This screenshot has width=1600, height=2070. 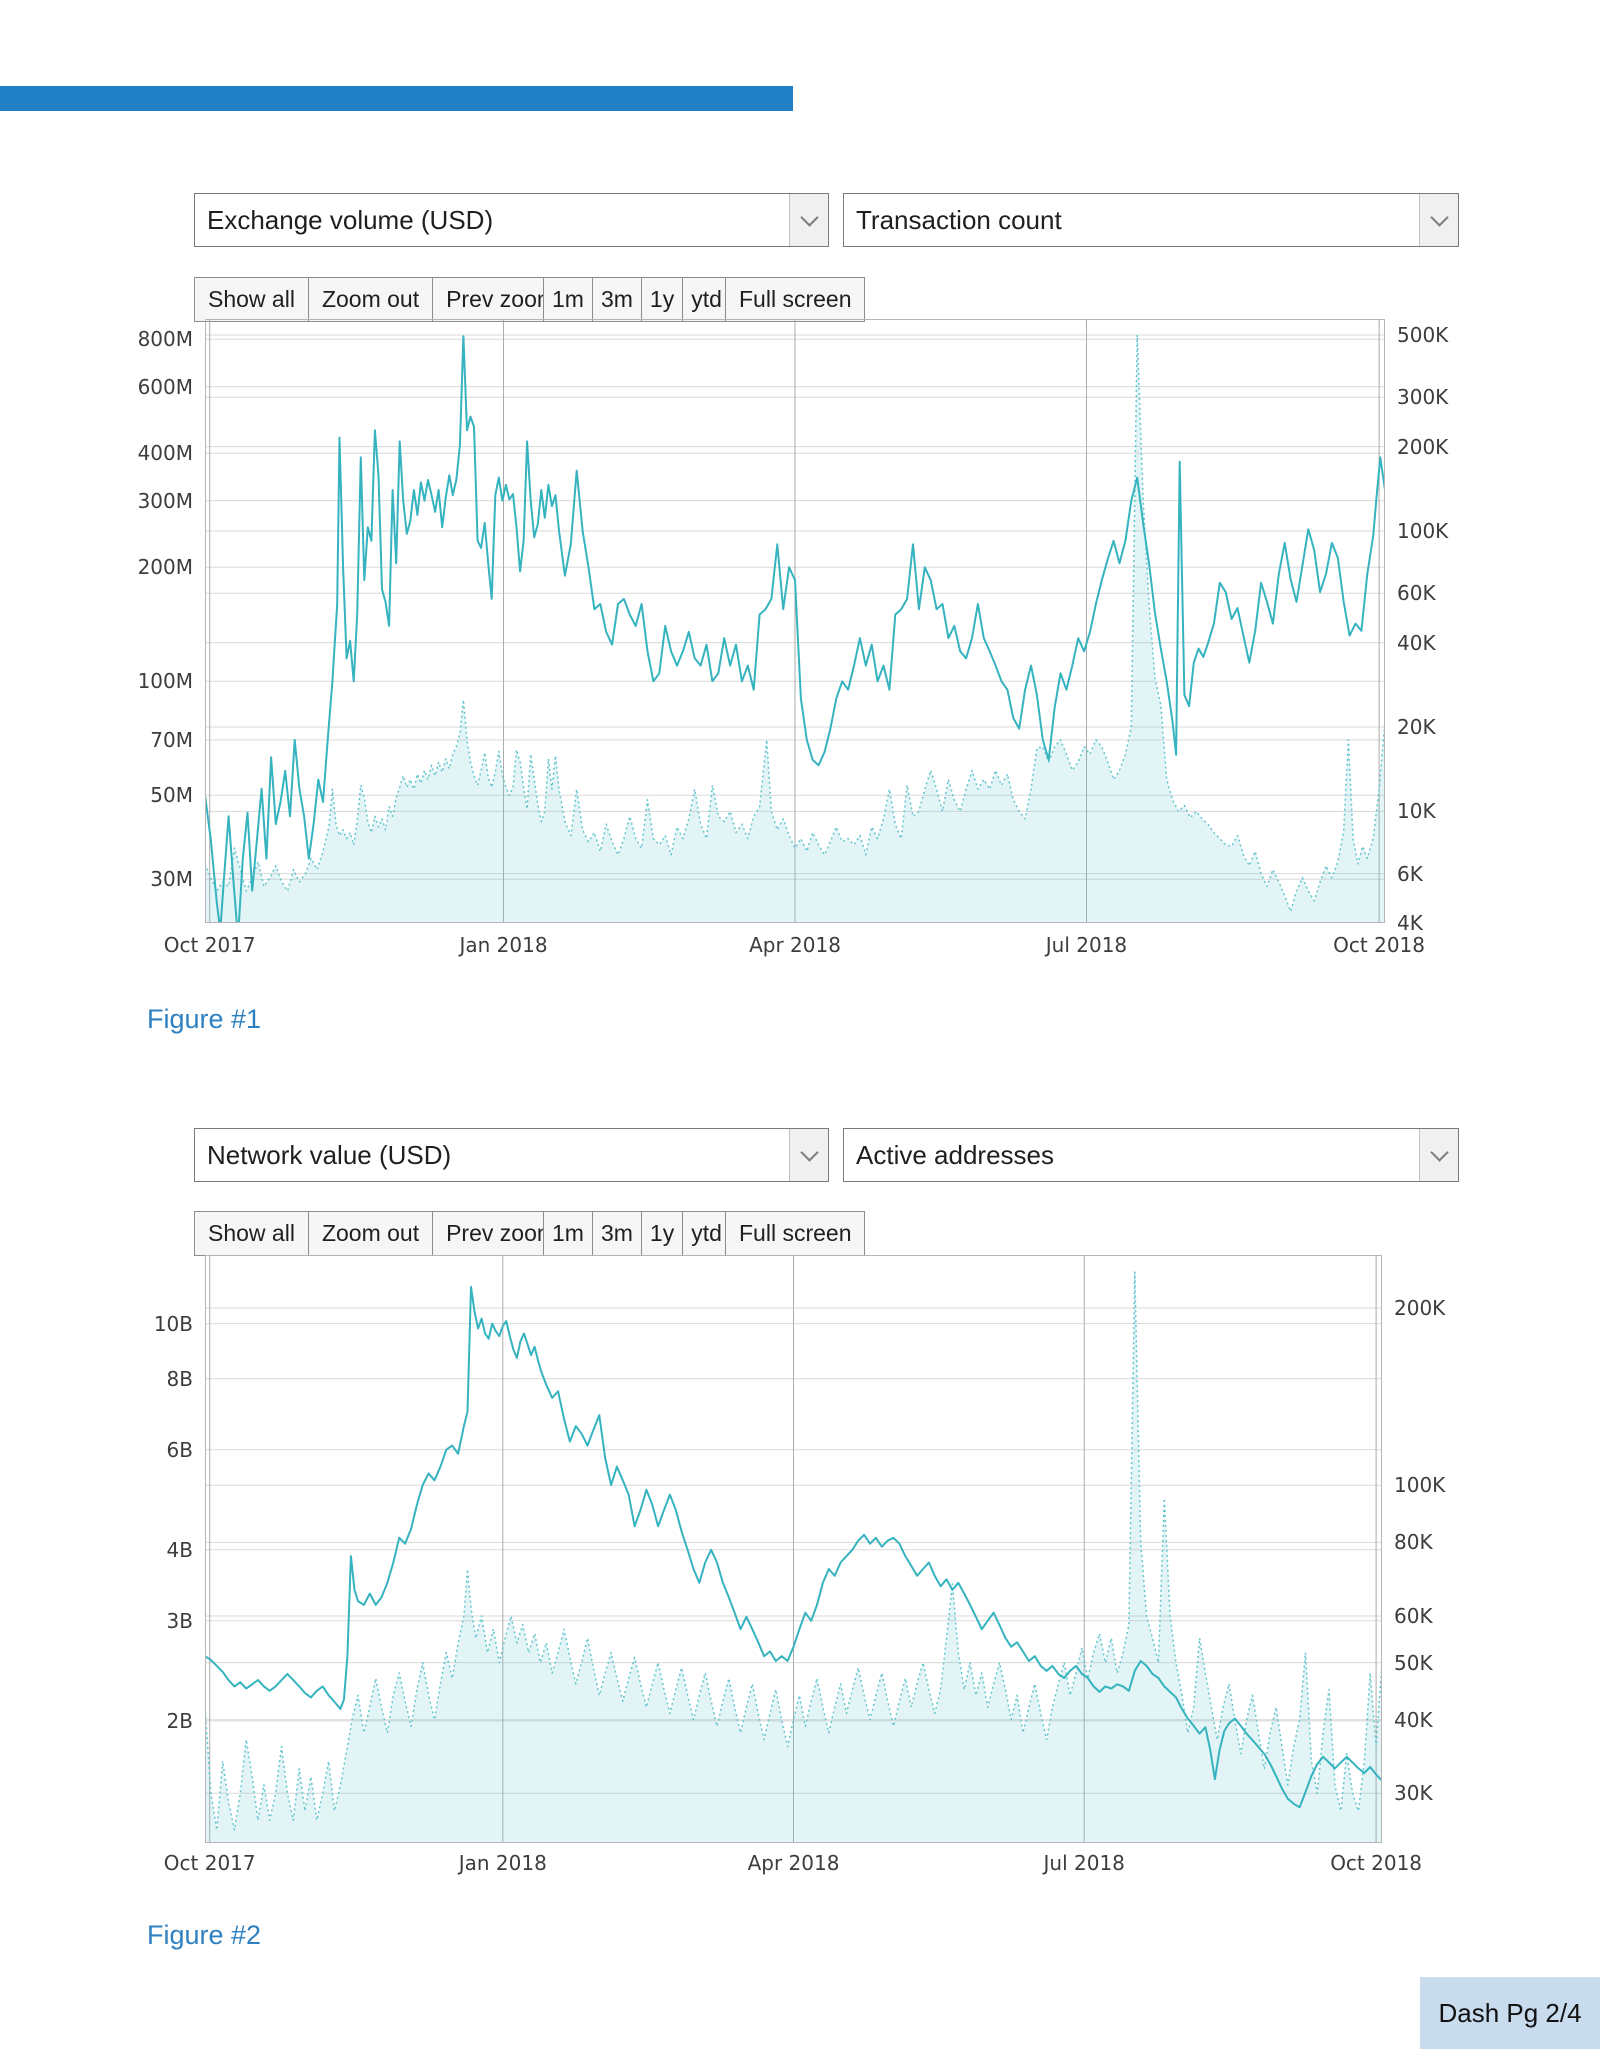 What do you see at coordinates (1410, 923) in the screenshot?
I see `right-axis-tick-label: 4K` at bounding box center [1410, 923].